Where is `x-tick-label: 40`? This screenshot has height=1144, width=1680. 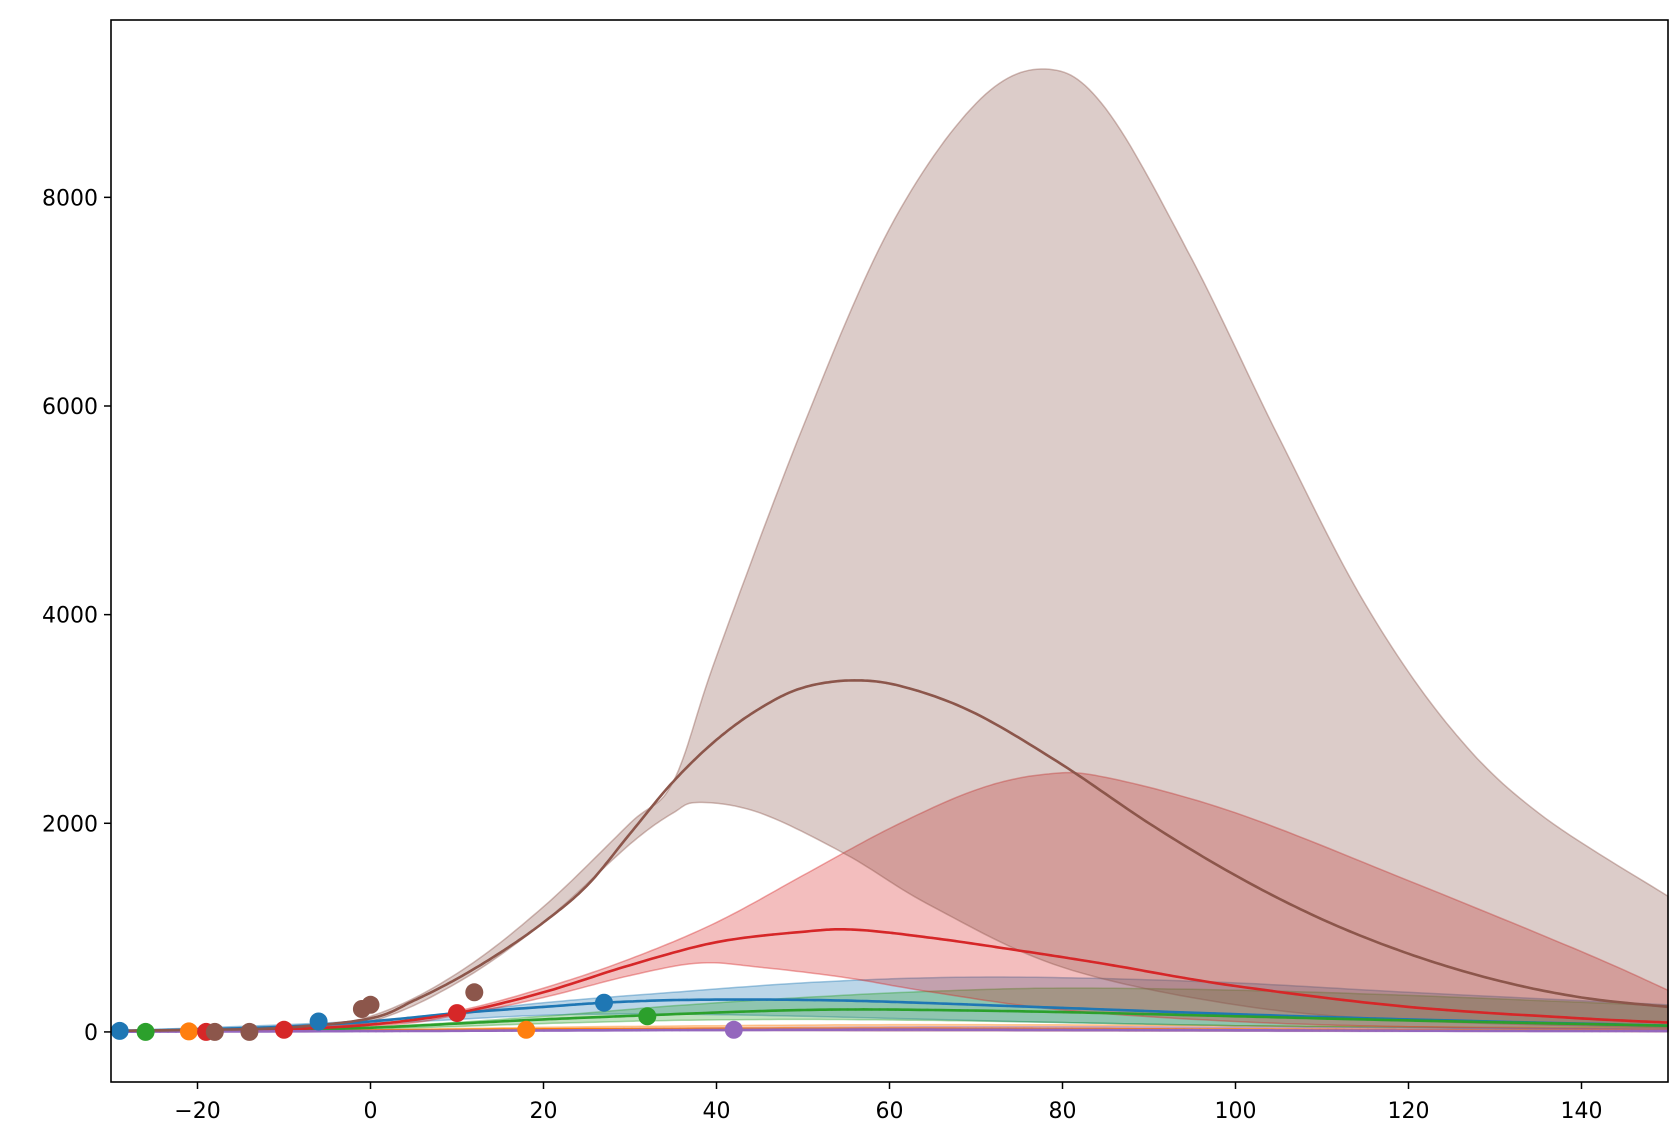
x-tick-label: 40 is located at coordinates (717, 1111).